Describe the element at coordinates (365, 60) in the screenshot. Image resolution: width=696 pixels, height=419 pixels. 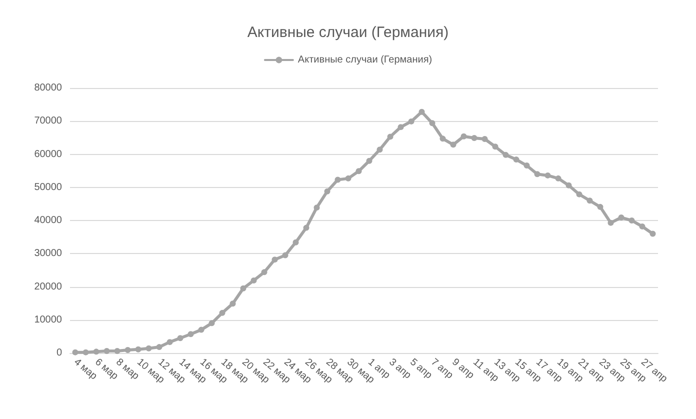
I see `legend-label: Активные случаи (Германия)` at that location.